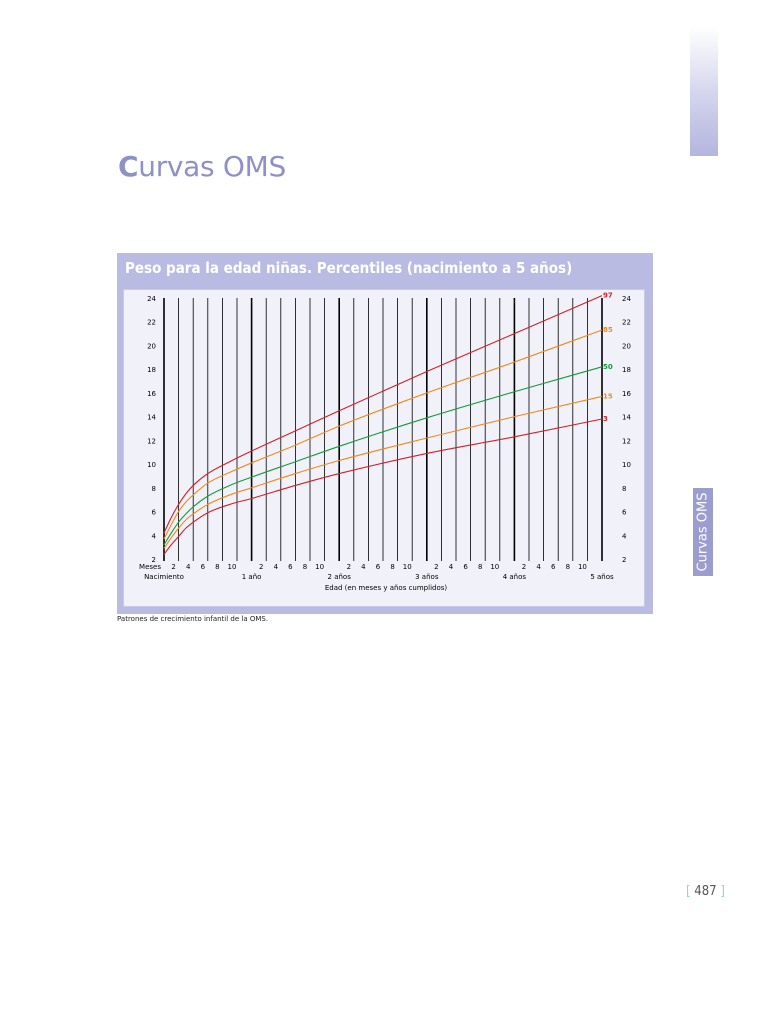 The height and width of the screenshot is (1024, 768). Describe the element at coordinates (164, 577) in the screenshot. I see `x-year-label: Nacimiento` at that location.